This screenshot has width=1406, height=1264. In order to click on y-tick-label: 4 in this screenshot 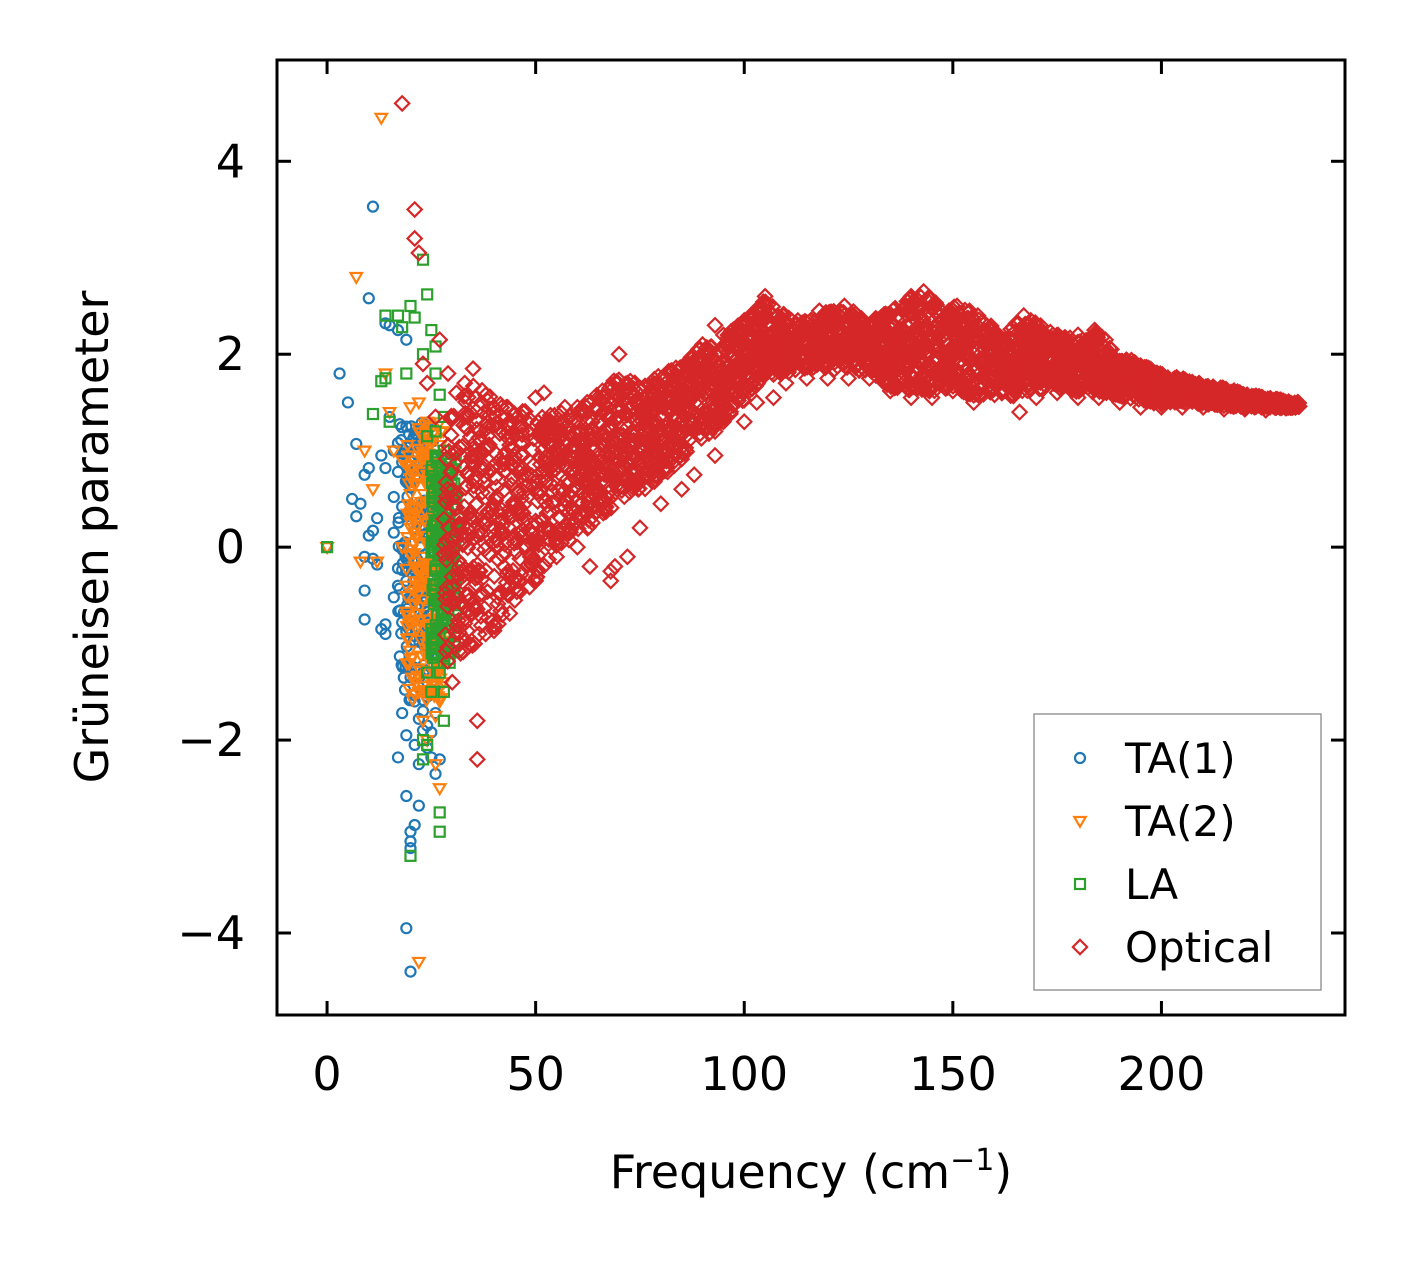, I will do `click(230, 161)`.